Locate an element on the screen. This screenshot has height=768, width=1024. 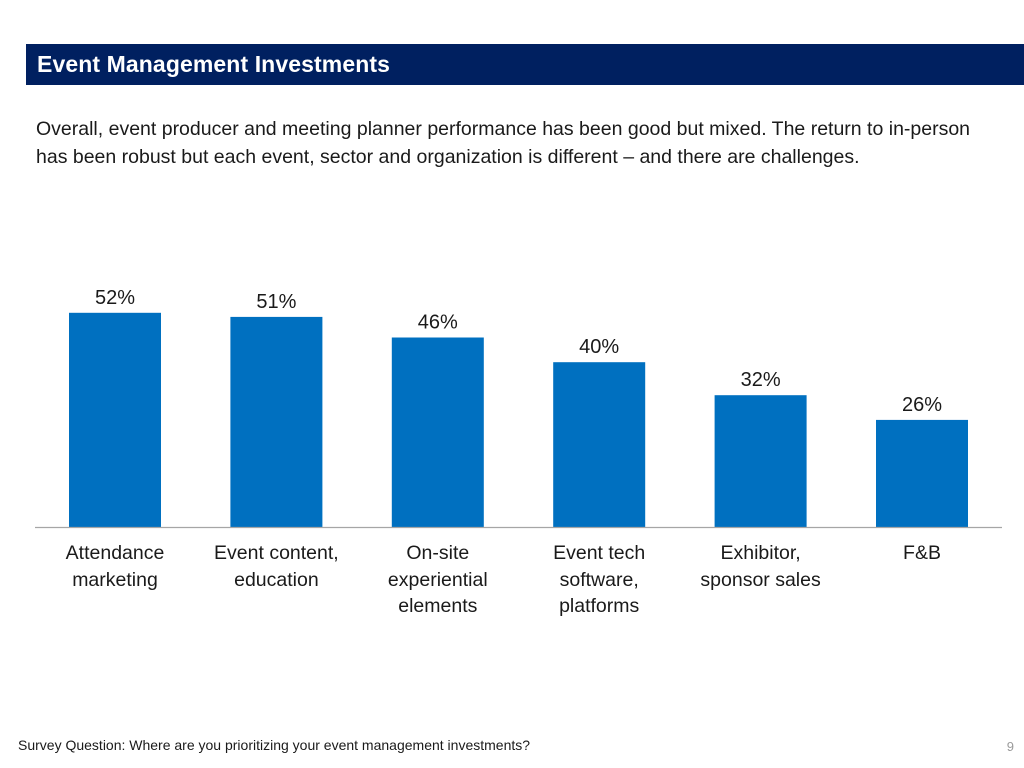
category-label-3: On-site experiential elements is located at coordinates (437, 579).